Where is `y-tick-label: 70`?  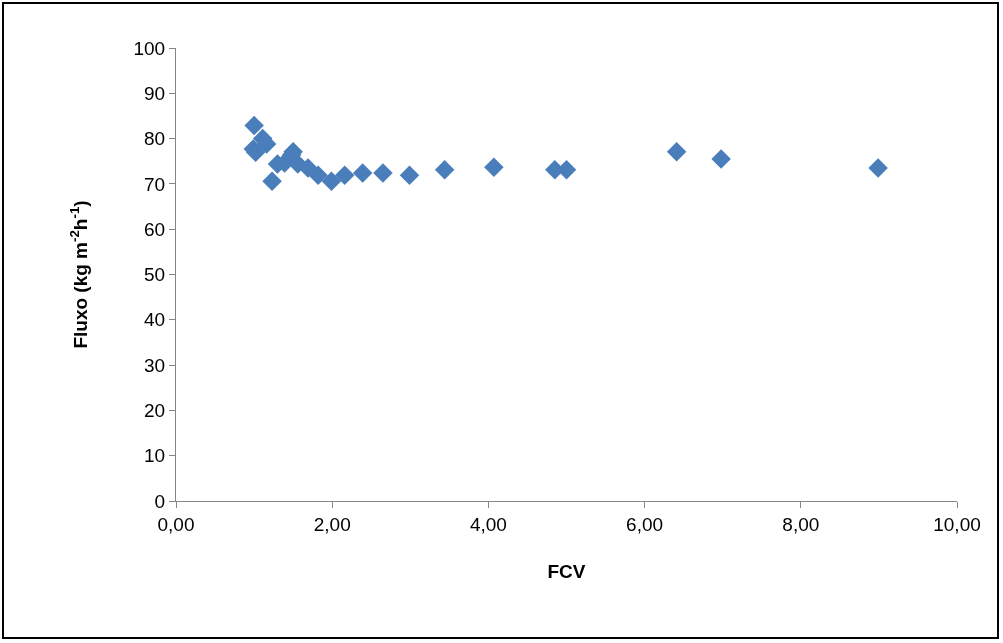
y-tick-label: 70 is located at coordinates (155, 184).